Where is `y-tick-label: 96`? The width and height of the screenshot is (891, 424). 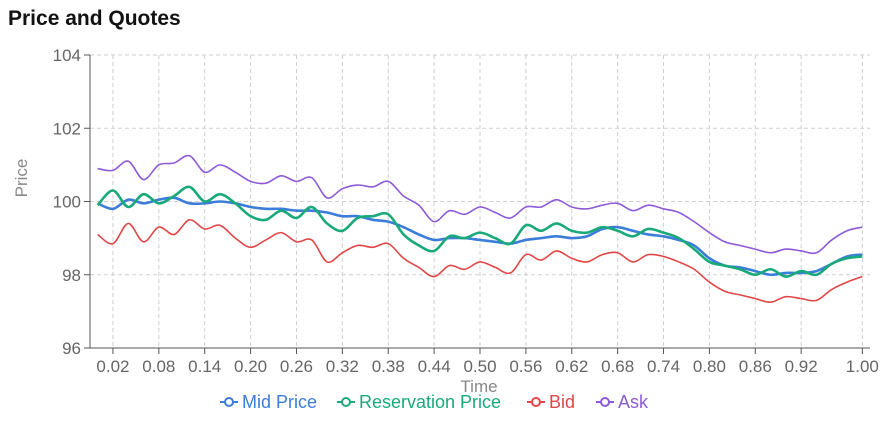
y-tick-label: 96 is located at coordinates (71, 348).